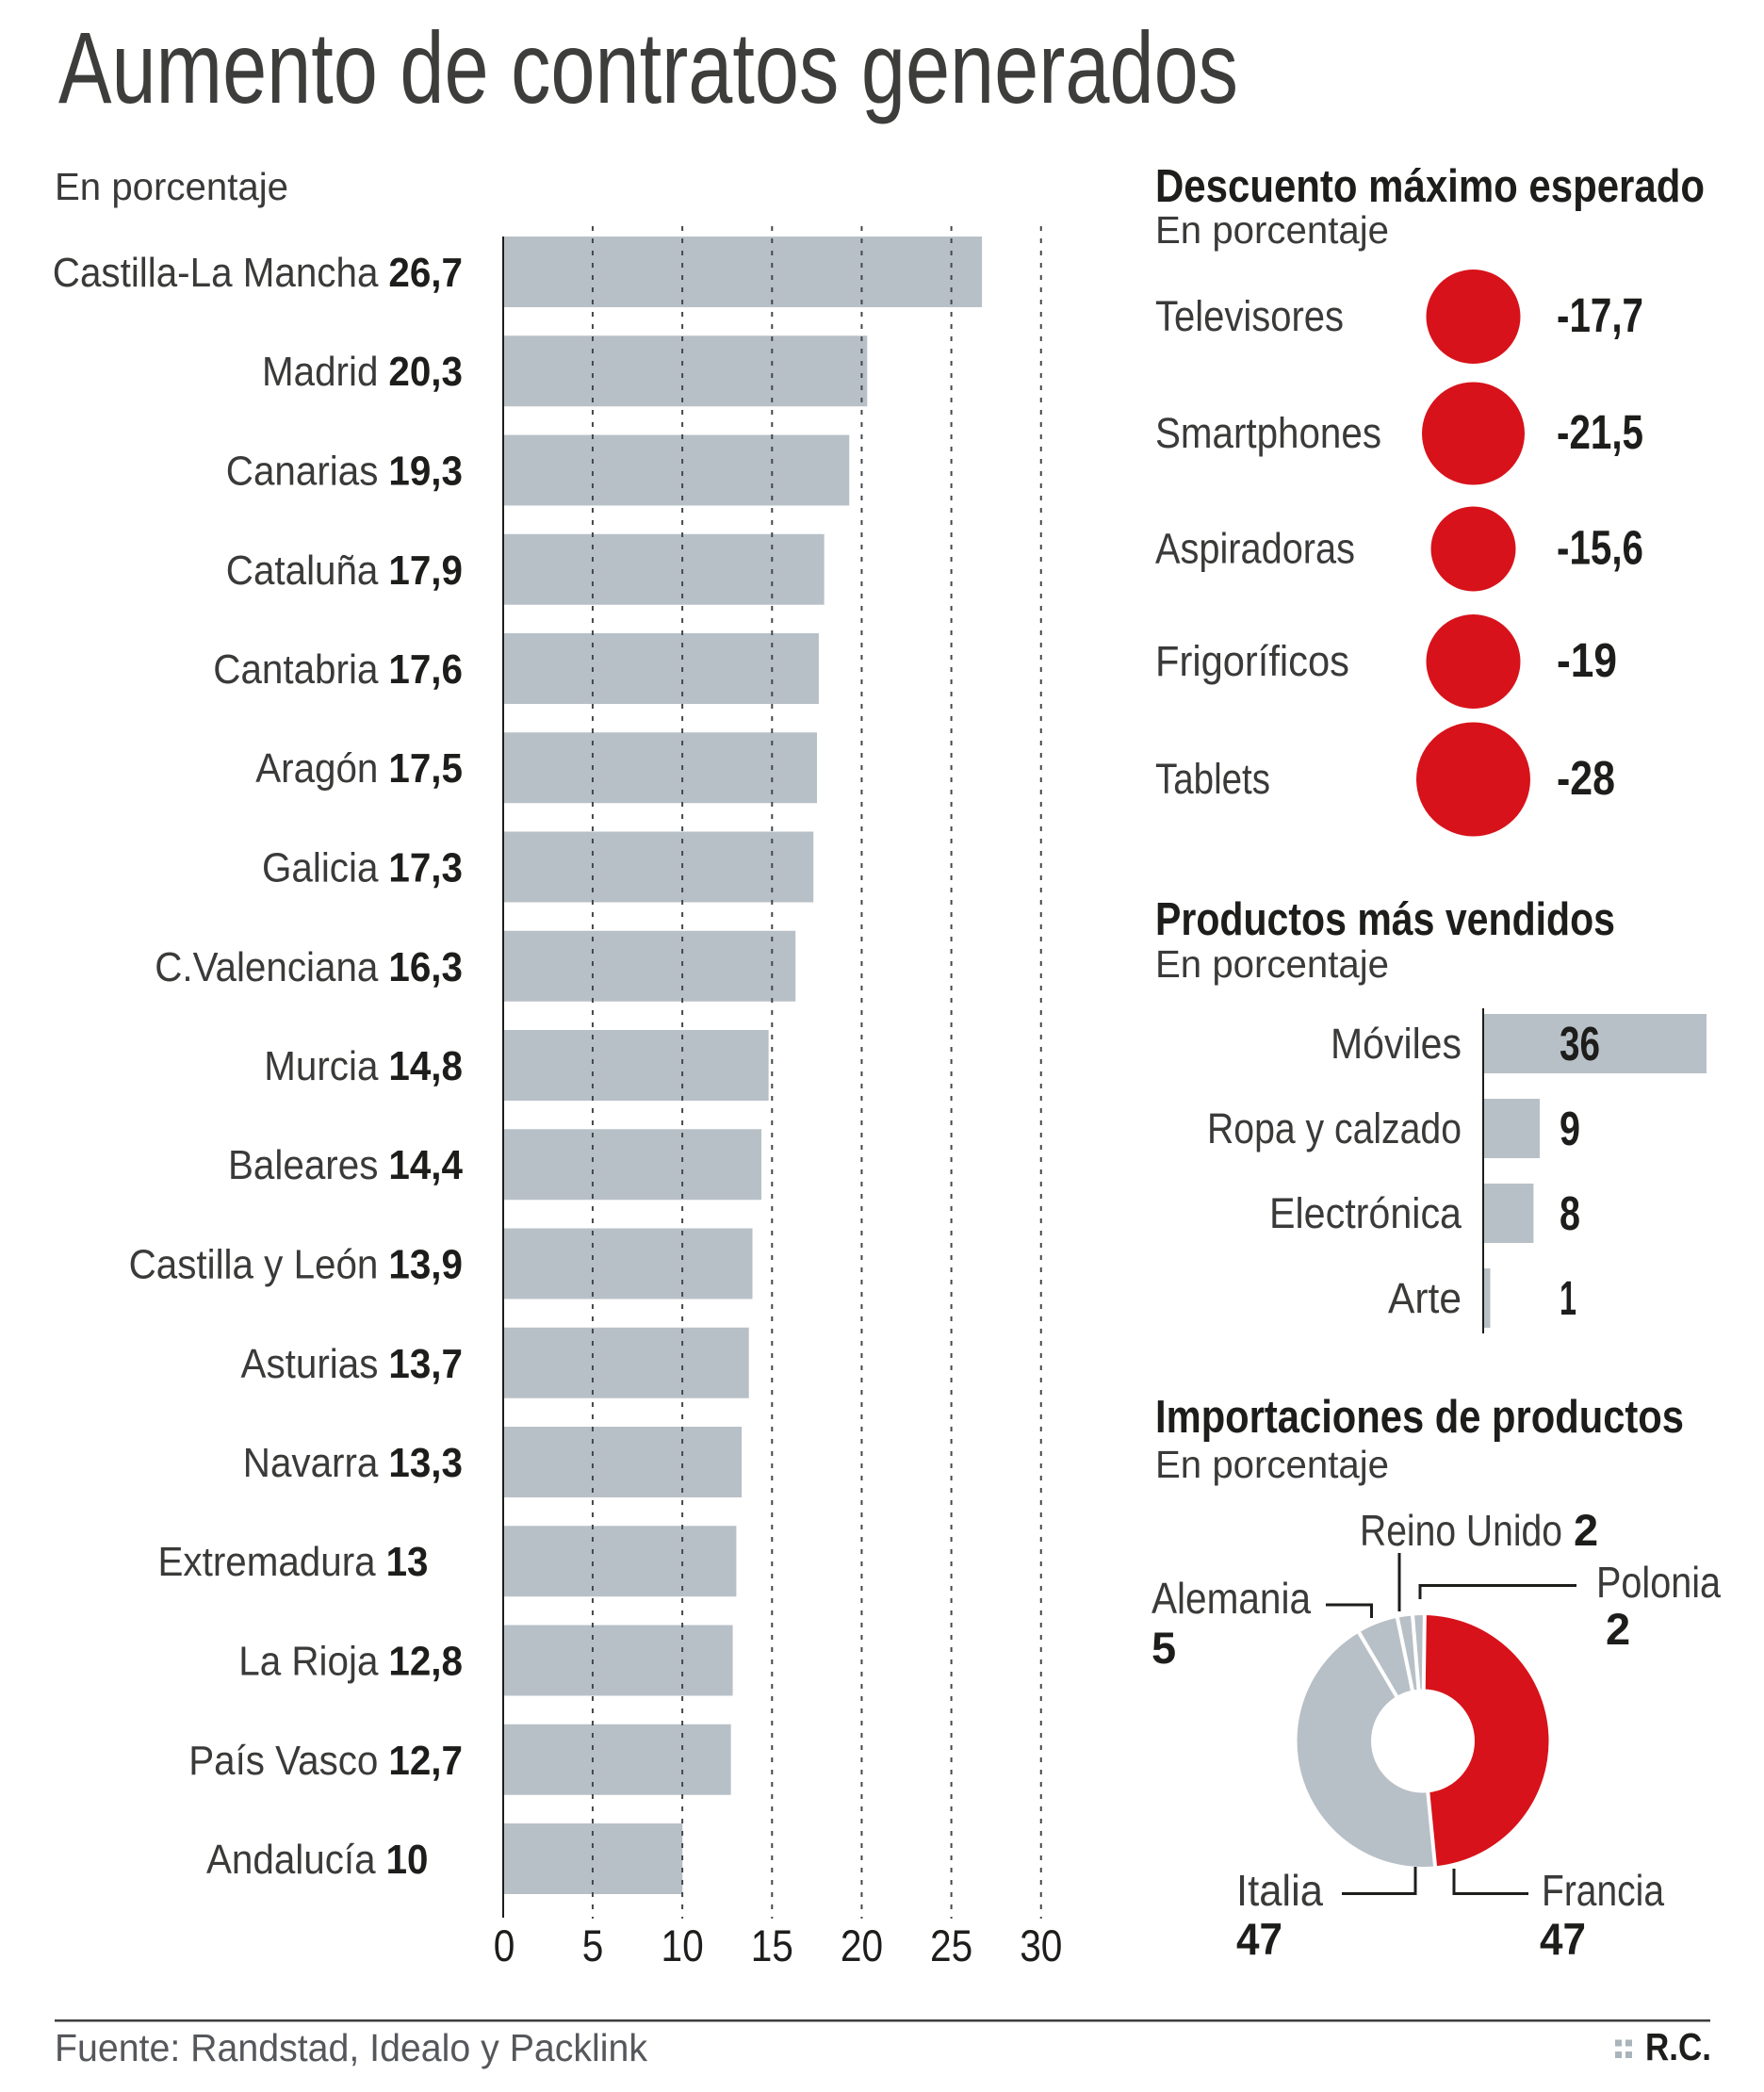 The width and height of the screenshot is (1764, 2092). I want to click on svg-text: 13,3, so click(426, 1463).